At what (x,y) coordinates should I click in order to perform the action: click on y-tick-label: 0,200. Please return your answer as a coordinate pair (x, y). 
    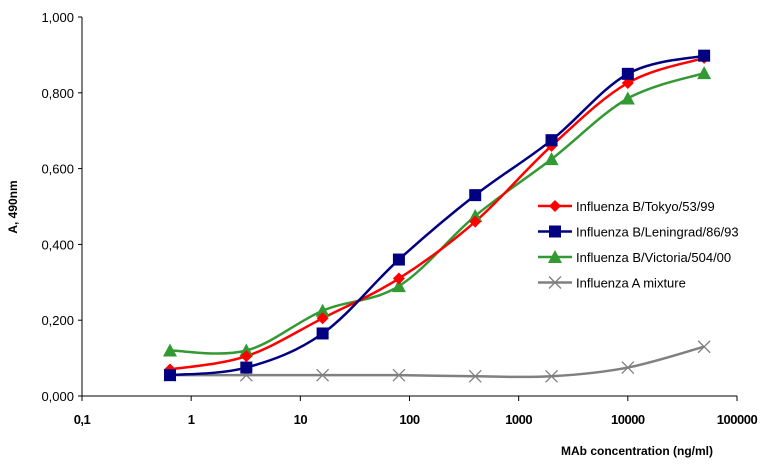
    Looking at the image, I should click on (57, 320).